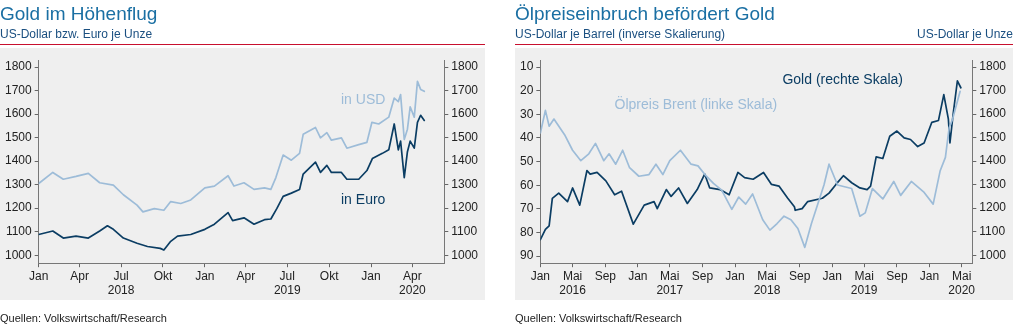  I want to click on y-tick-label: 50, so click(526, 160).